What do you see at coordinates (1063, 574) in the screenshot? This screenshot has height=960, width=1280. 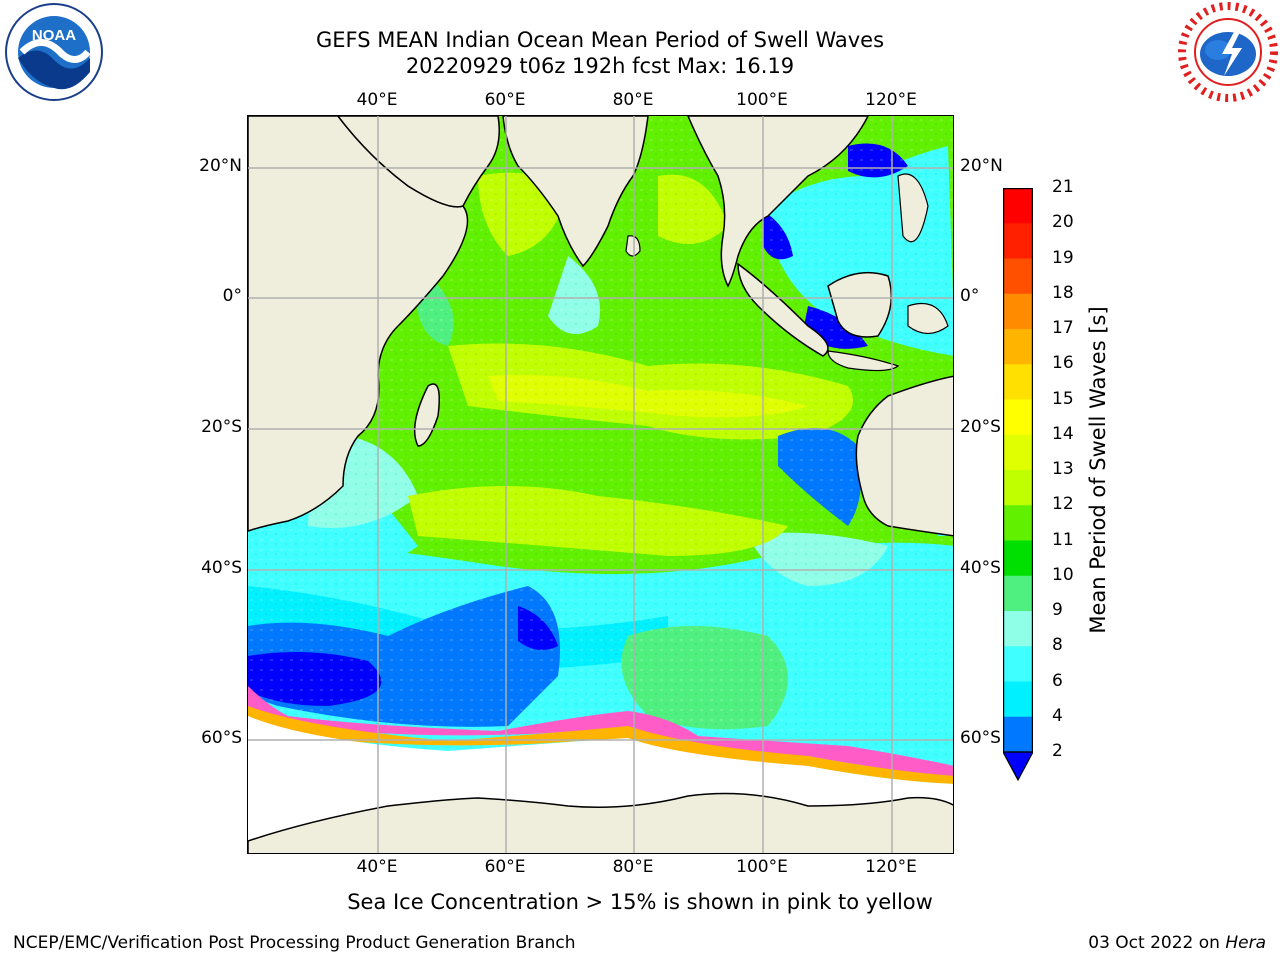 I see `colorbar-tick-label: 10` at bounding box center [1063, 574].